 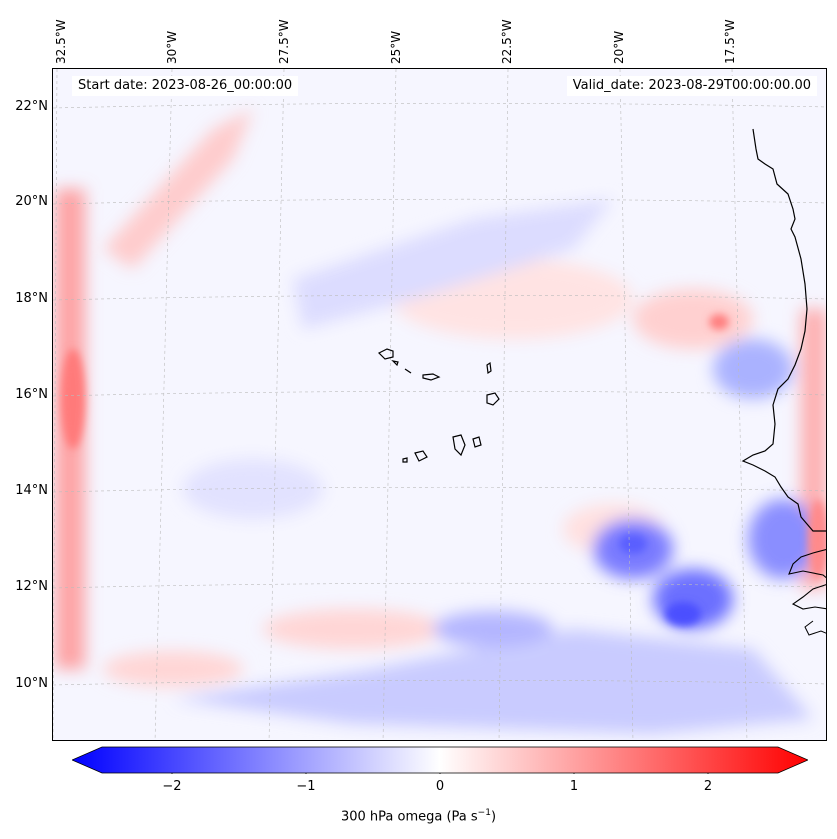 I want to click on negative-band-south, so click(x=493, y=681).